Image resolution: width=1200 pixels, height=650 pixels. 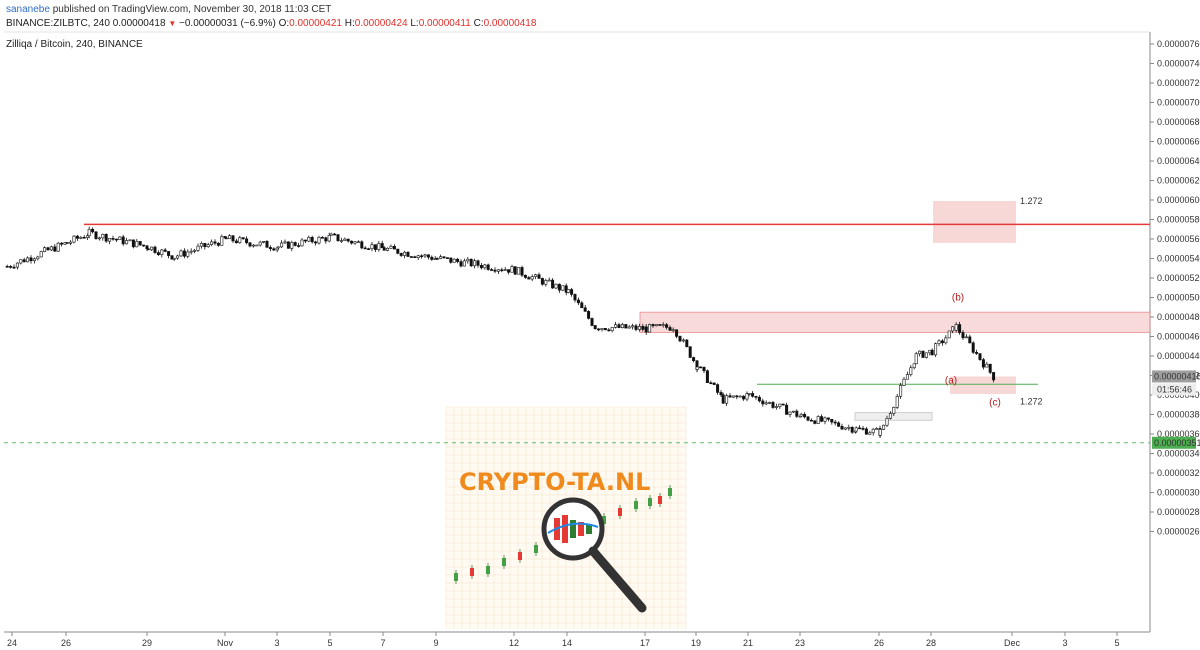 I want to click on y-tick-label: 0.00000440, so click(x=1178, y=356).